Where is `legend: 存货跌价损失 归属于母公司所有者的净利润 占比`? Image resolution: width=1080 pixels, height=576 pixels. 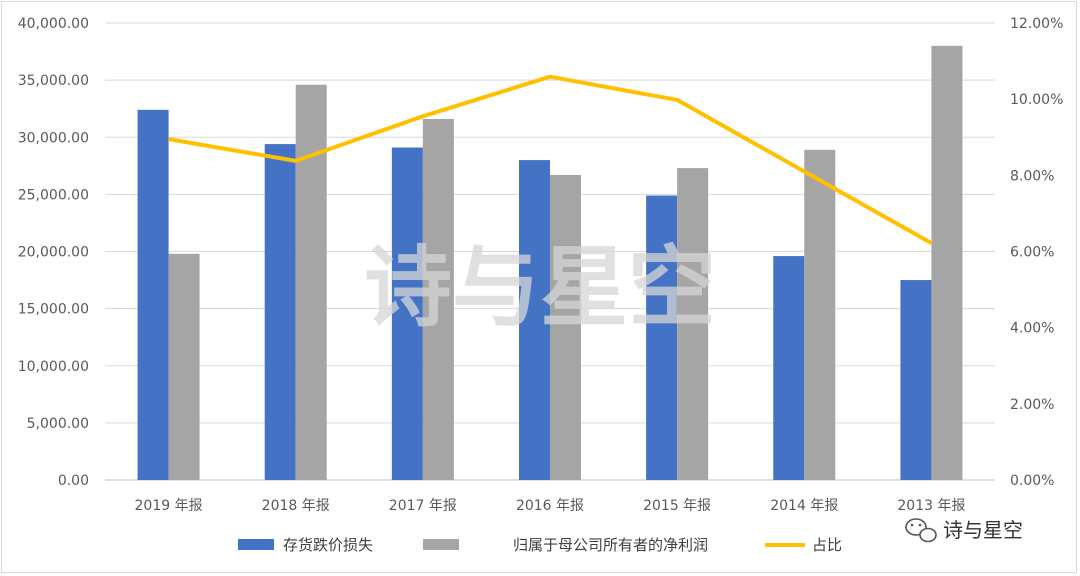
legend: 存货跌价损失 归属于母公司所有者的净利润 占比 is located at coordinates (540, 545).